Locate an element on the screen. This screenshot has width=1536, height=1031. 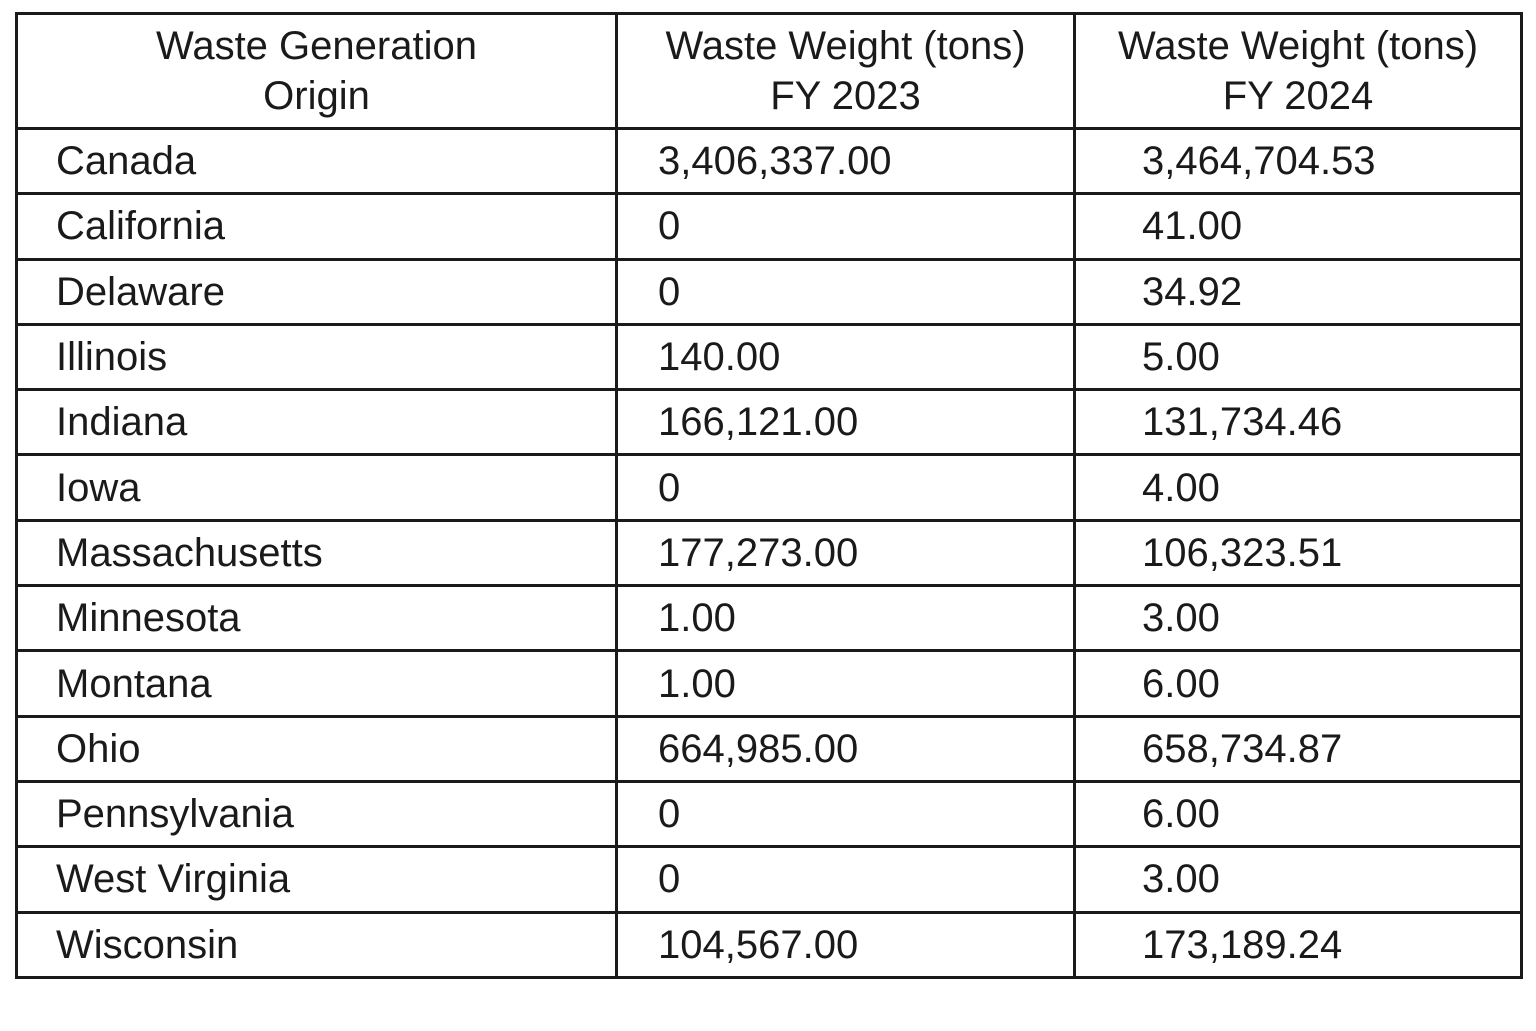
cell: 104,567.00 is located at coordinates (845, 944).